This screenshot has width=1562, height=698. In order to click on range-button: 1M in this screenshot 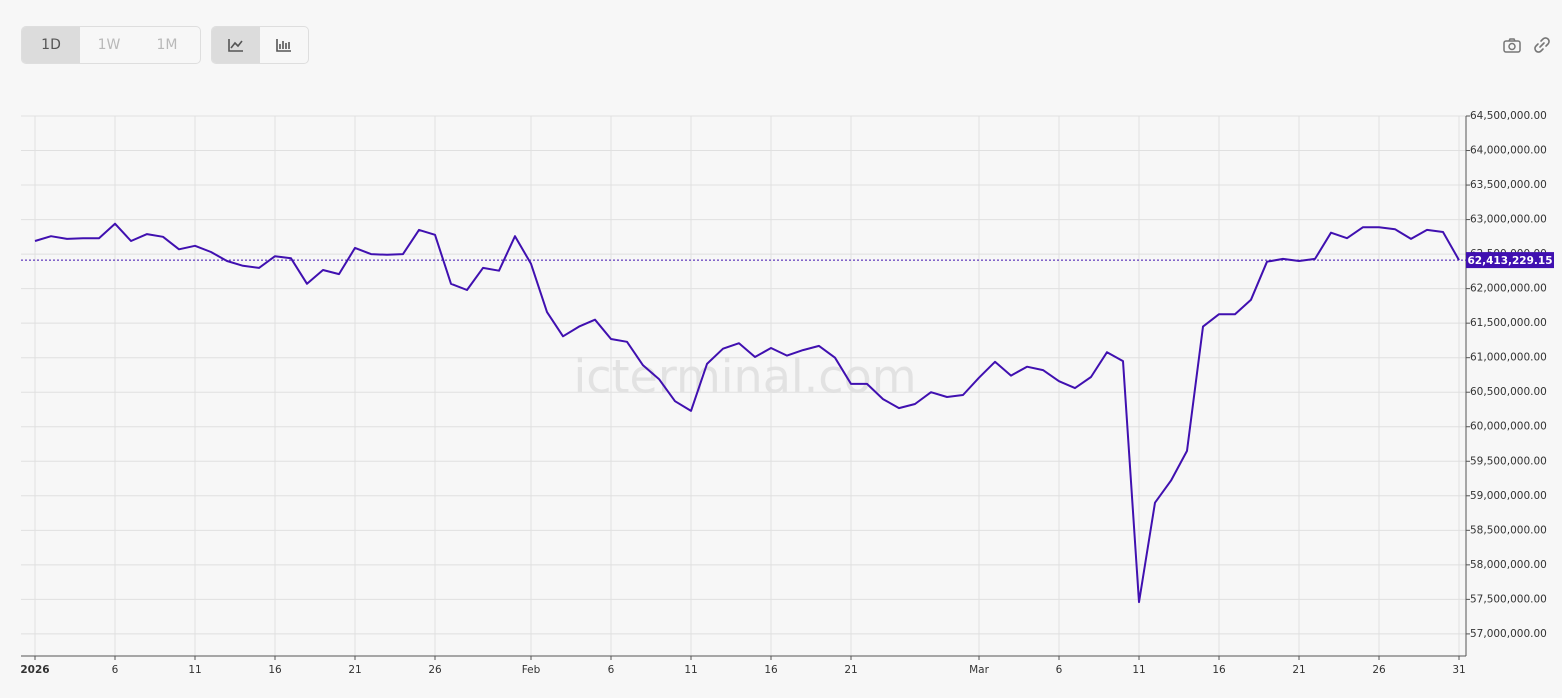, I will do `click(167, 45)`.